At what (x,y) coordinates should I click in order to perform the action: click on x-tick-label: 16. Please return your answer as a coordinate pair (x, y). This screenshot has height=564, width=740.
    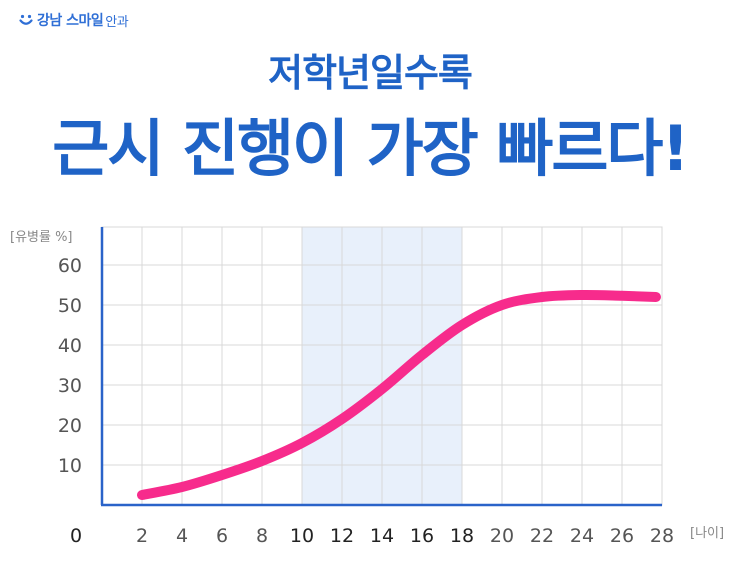
    Looking at the image, I should click on (422, 536).